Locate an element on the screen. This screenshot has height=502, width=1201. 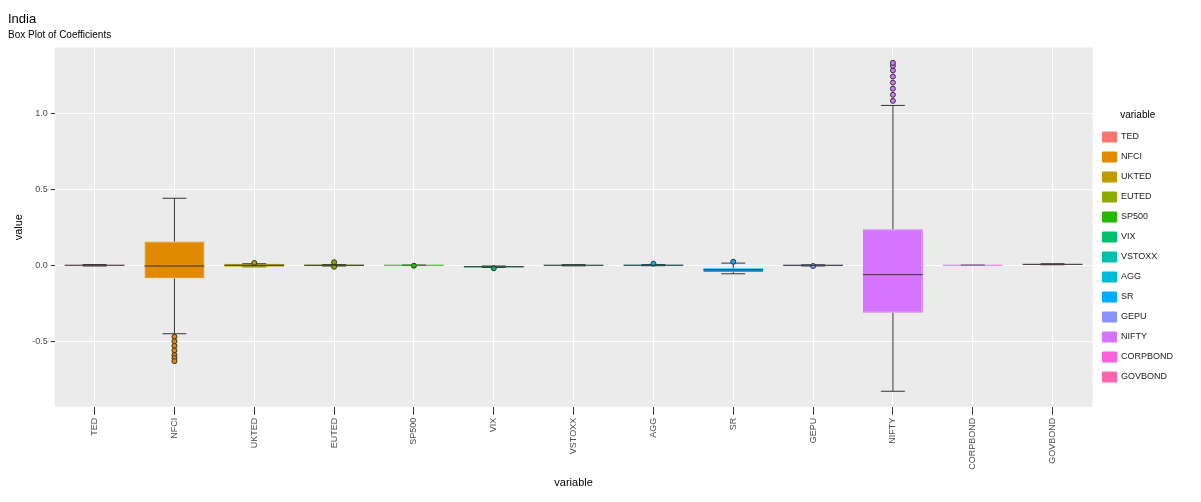
legend-label: TED is located at coordinates (1130, 136).